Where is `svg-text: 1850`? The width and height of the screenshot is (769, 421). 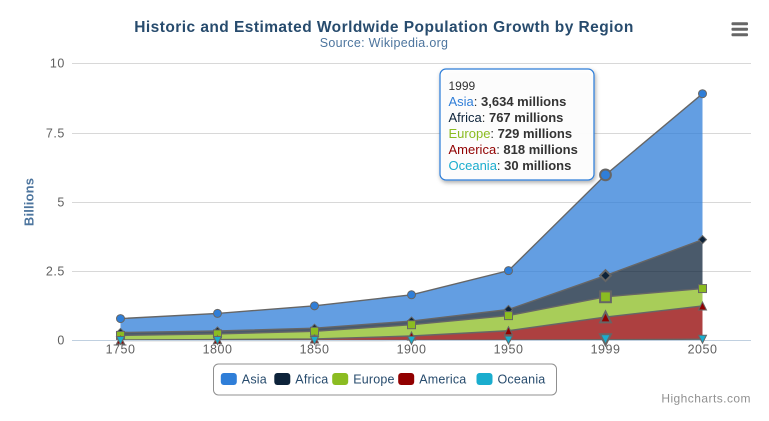 svg-text: 1850 is located at coordinates (315, 350).